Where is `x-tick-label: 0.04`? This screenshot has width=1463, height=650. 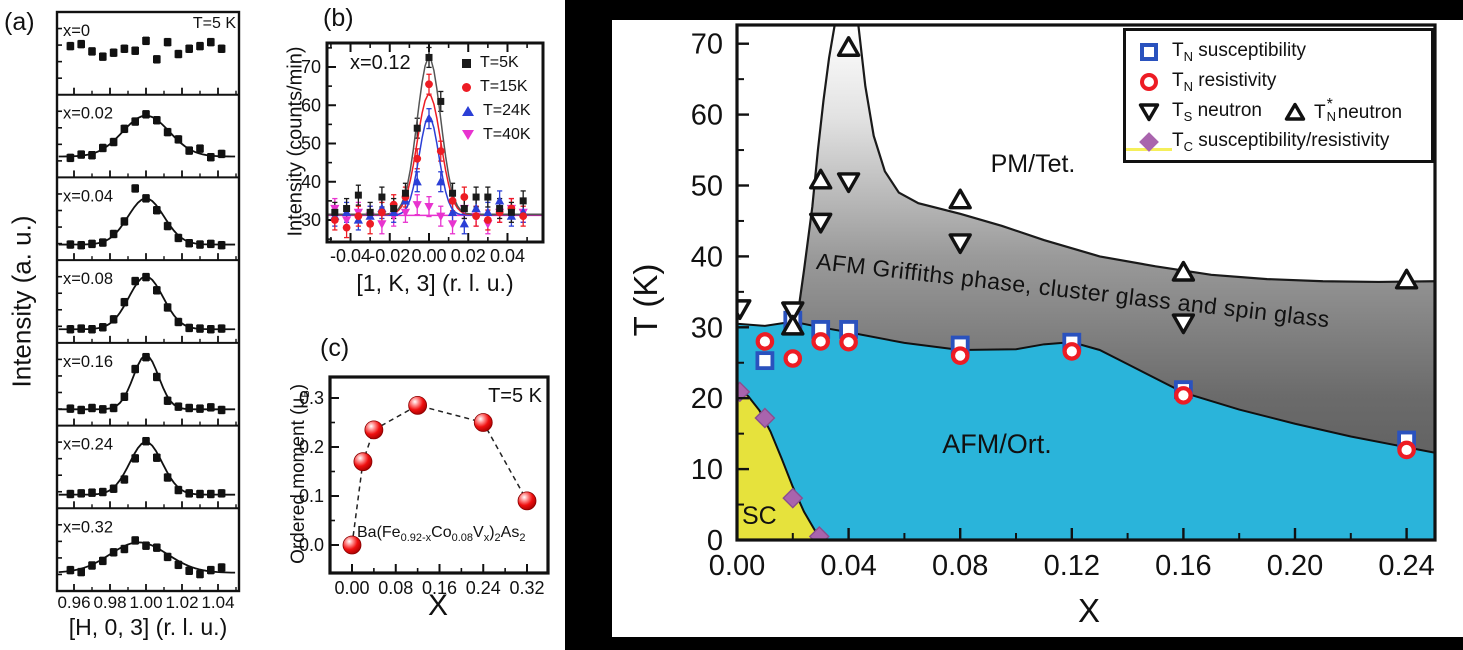
x-tick-label: 0.04 is located at coordinates (848, 566).